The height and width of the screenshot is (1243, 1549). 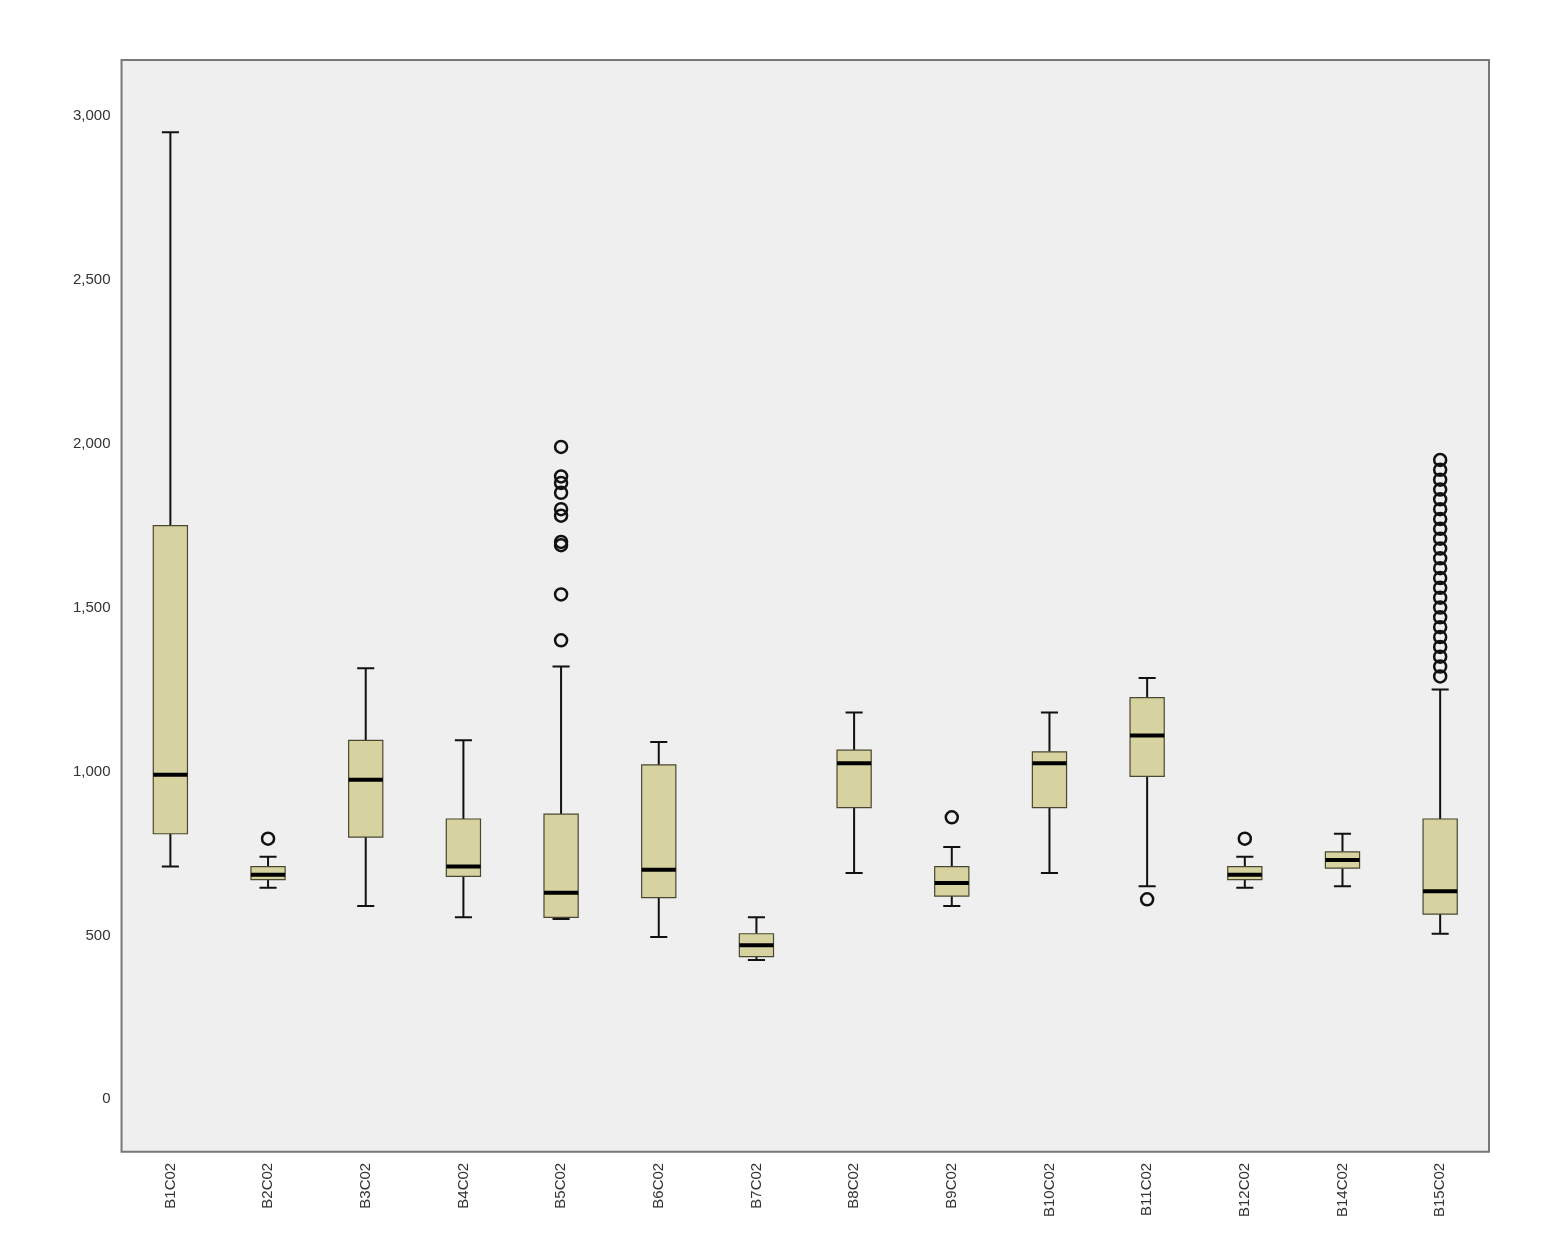 What do you see at coordinates (1439, 1190) in the screenshot?
I see `x-tick-label: B15C02` at bounding box center [1439, 1190].